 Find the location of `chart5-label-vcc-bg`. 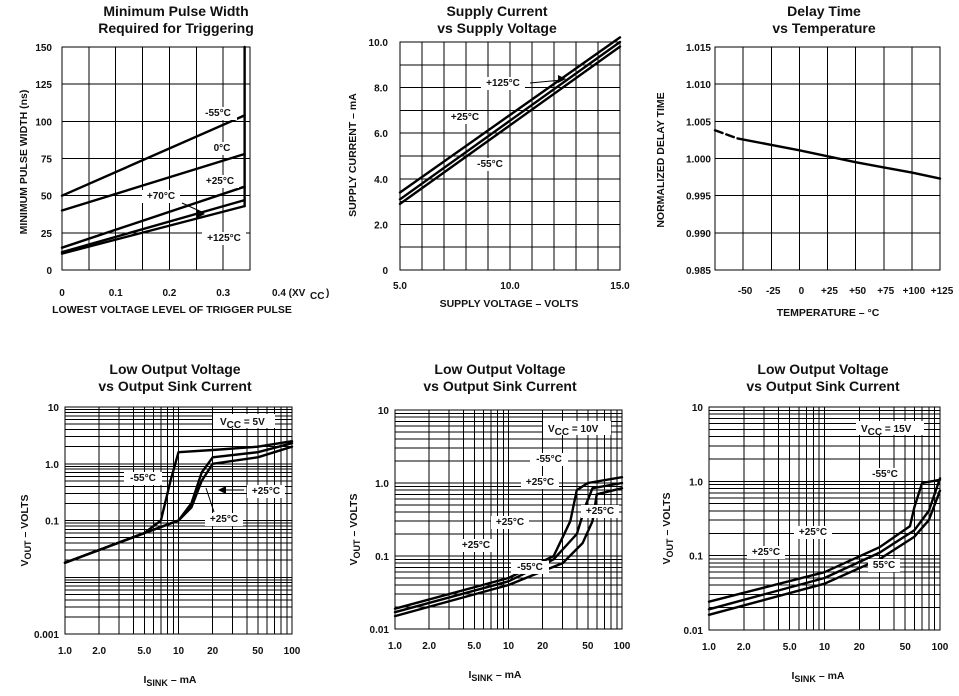

chart5-label-vcc-bg is located at coordinates (577, 428).